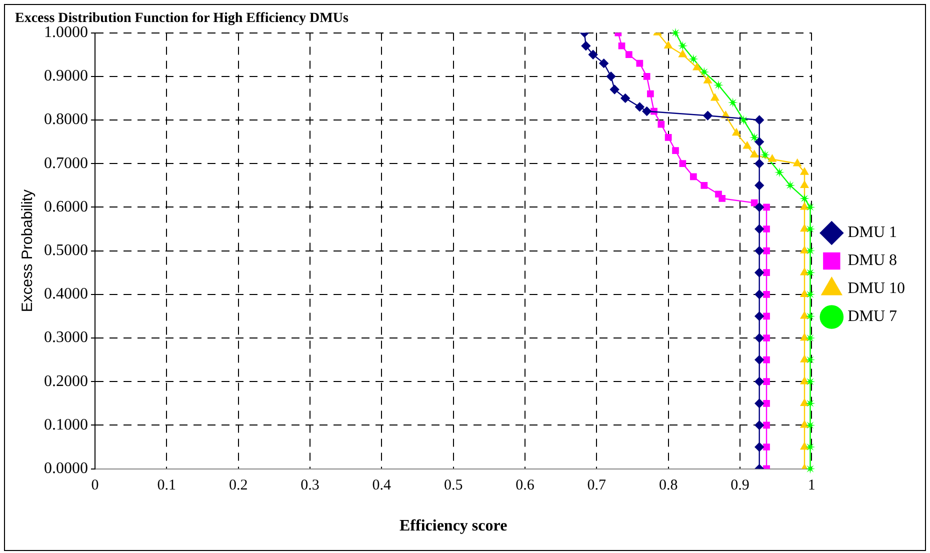 This screenshot has height=553, width=930. What do you see at coordinates (453, 486) in the screenshot?
I see `x-tick-label: 0.5` at bounding box center [453, 486].